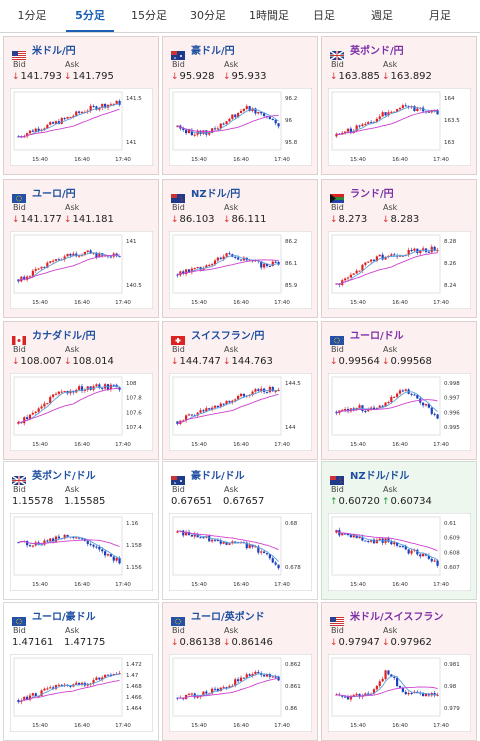 The image size is (480, 741). Describe the element at coordinates (334, 502) in the screenshot. I see `arrow-up-icon: ↑` at that location.